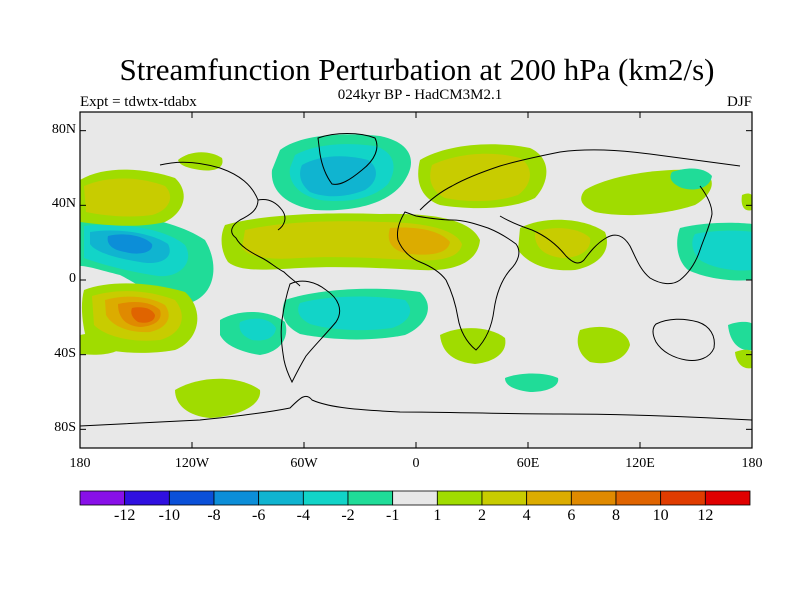  I want to click on lat-tick-label: 0, so click(72, 278).